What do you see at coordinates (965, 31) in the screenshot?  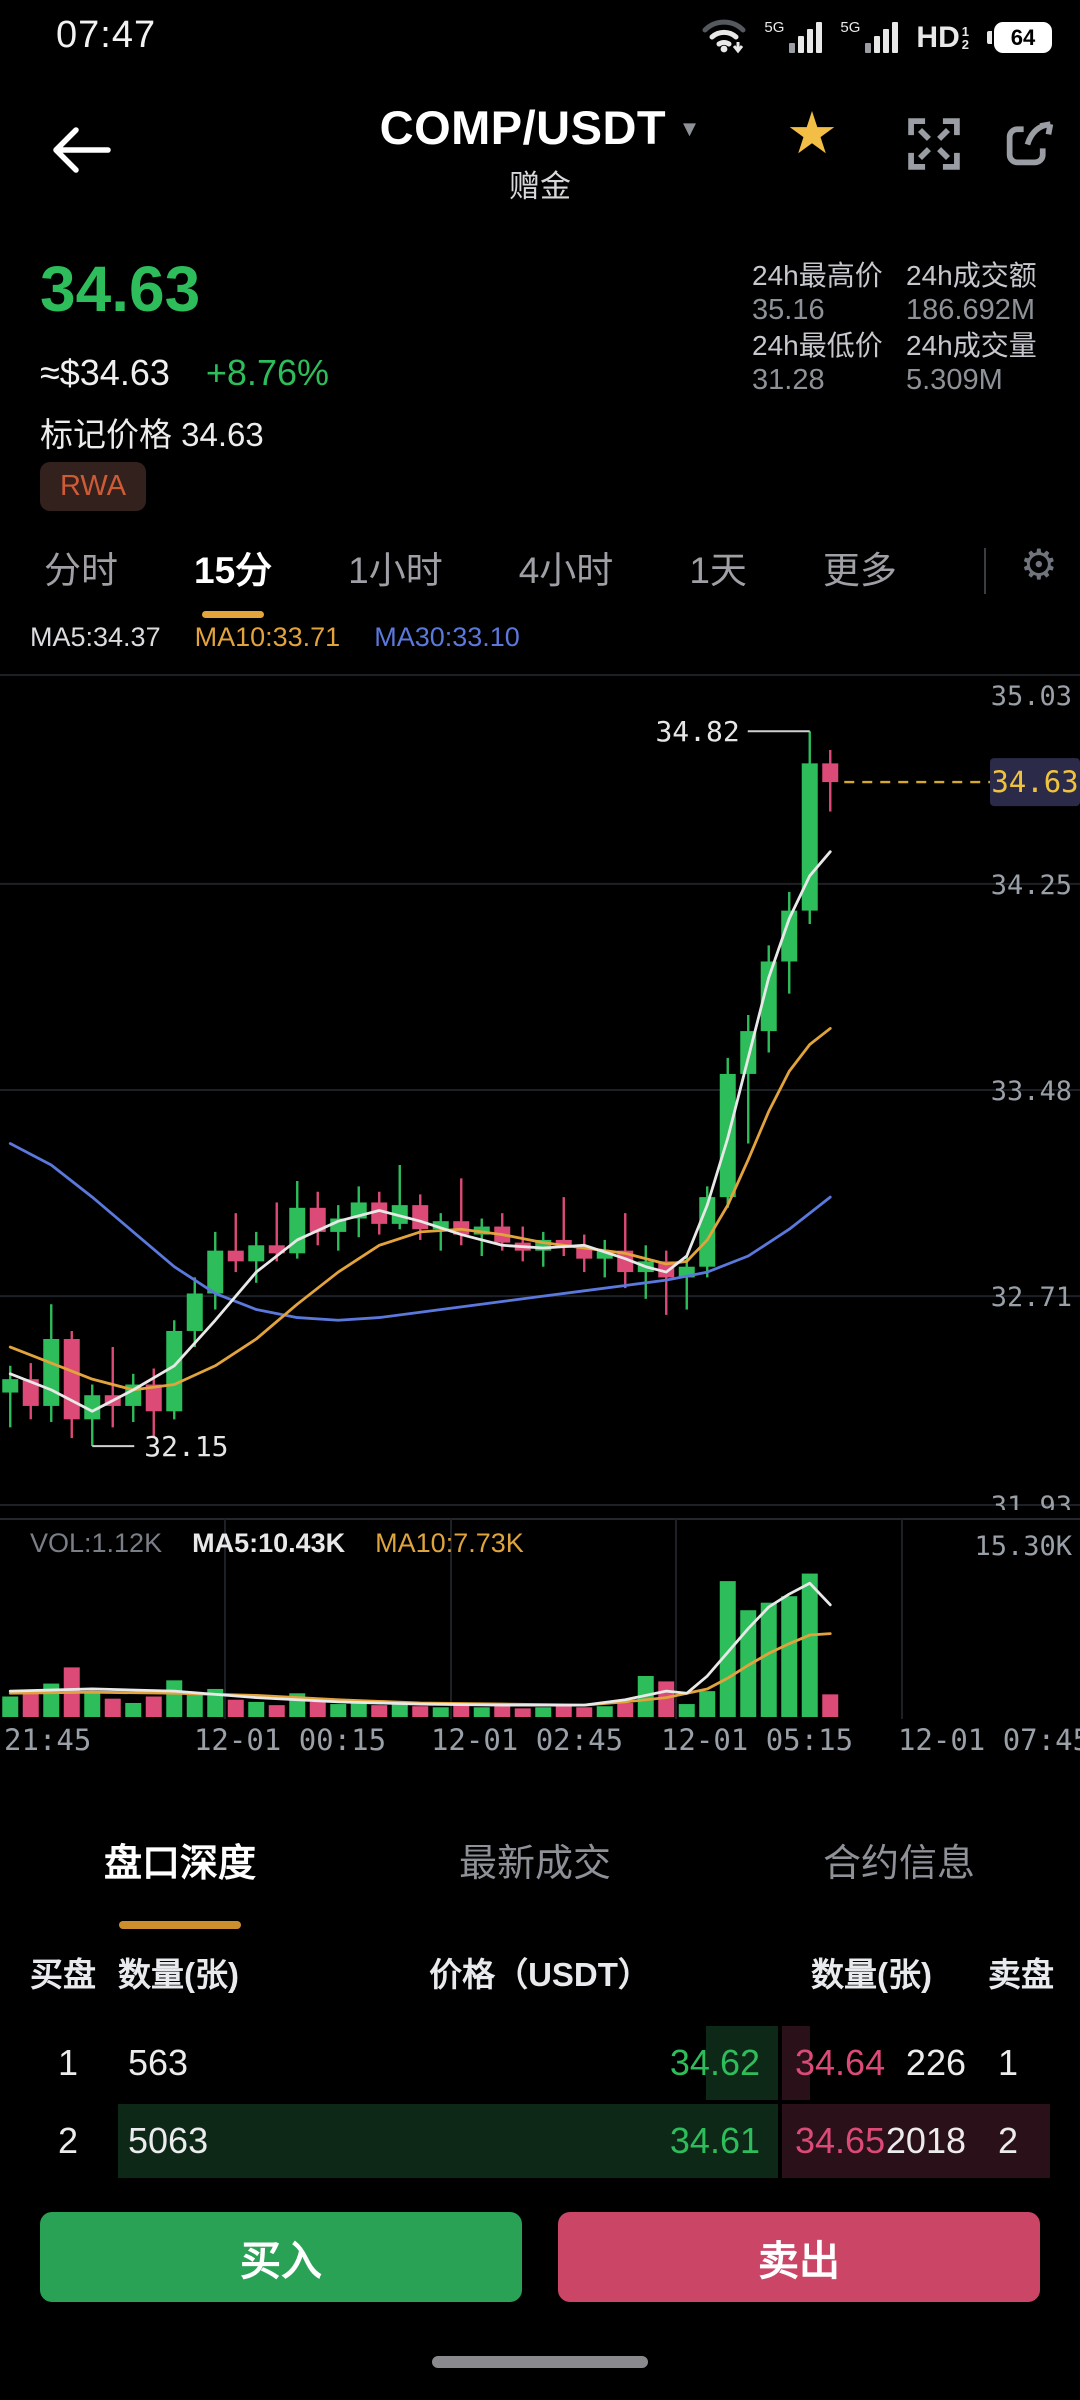 I see `hd-frac-top: 1` at bounding box center [965, 31].